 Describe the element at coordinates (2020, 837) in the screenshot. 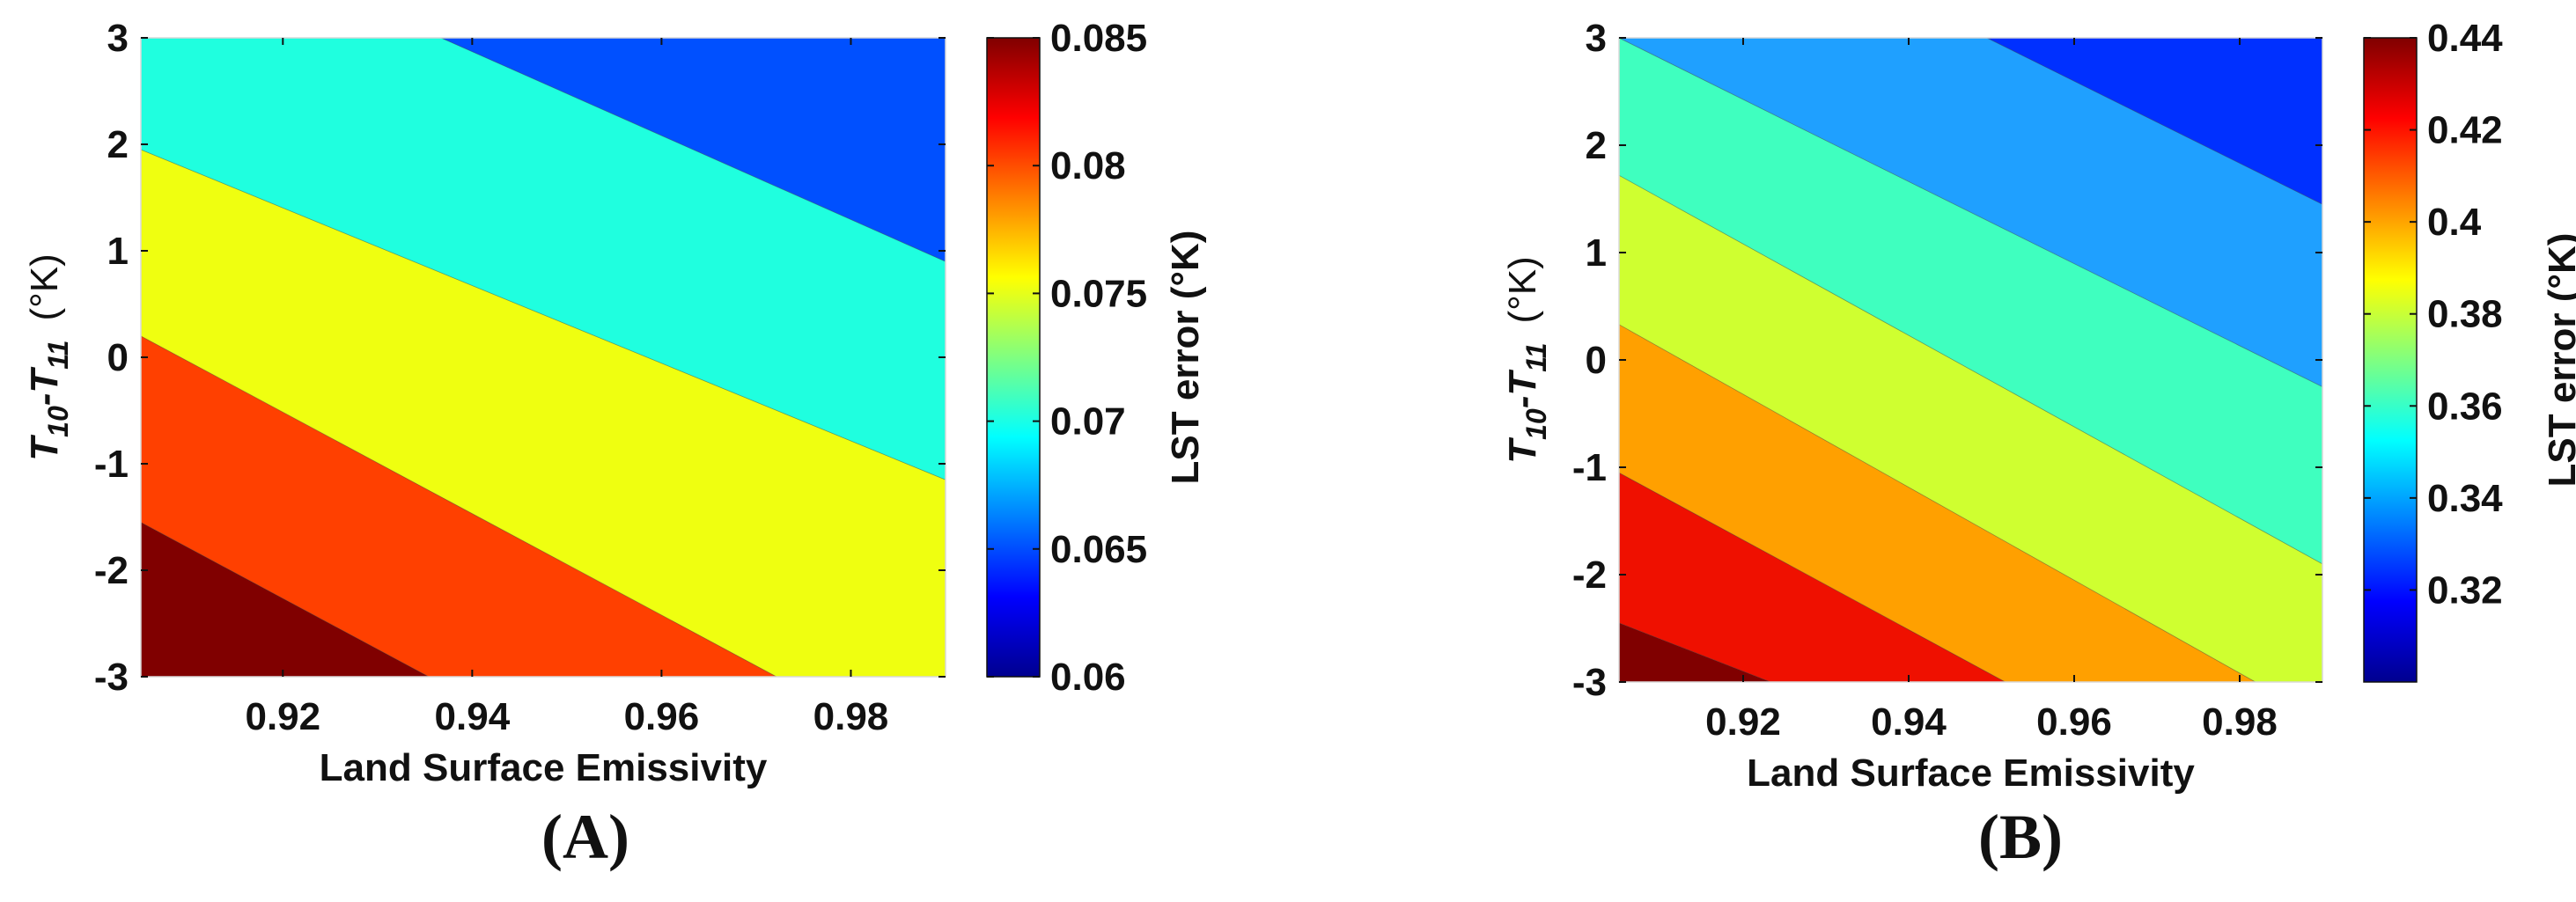

I see `panel-label: (B)` at that location.